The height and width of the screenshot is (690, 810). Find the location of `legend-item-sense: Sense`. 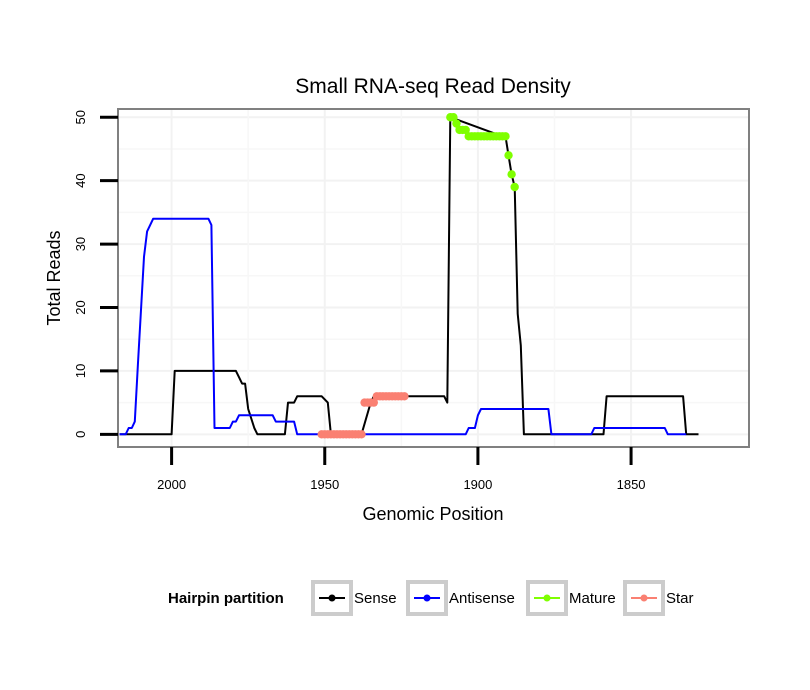

legend-item-sense: Sense is located at coordinates (354, 598).